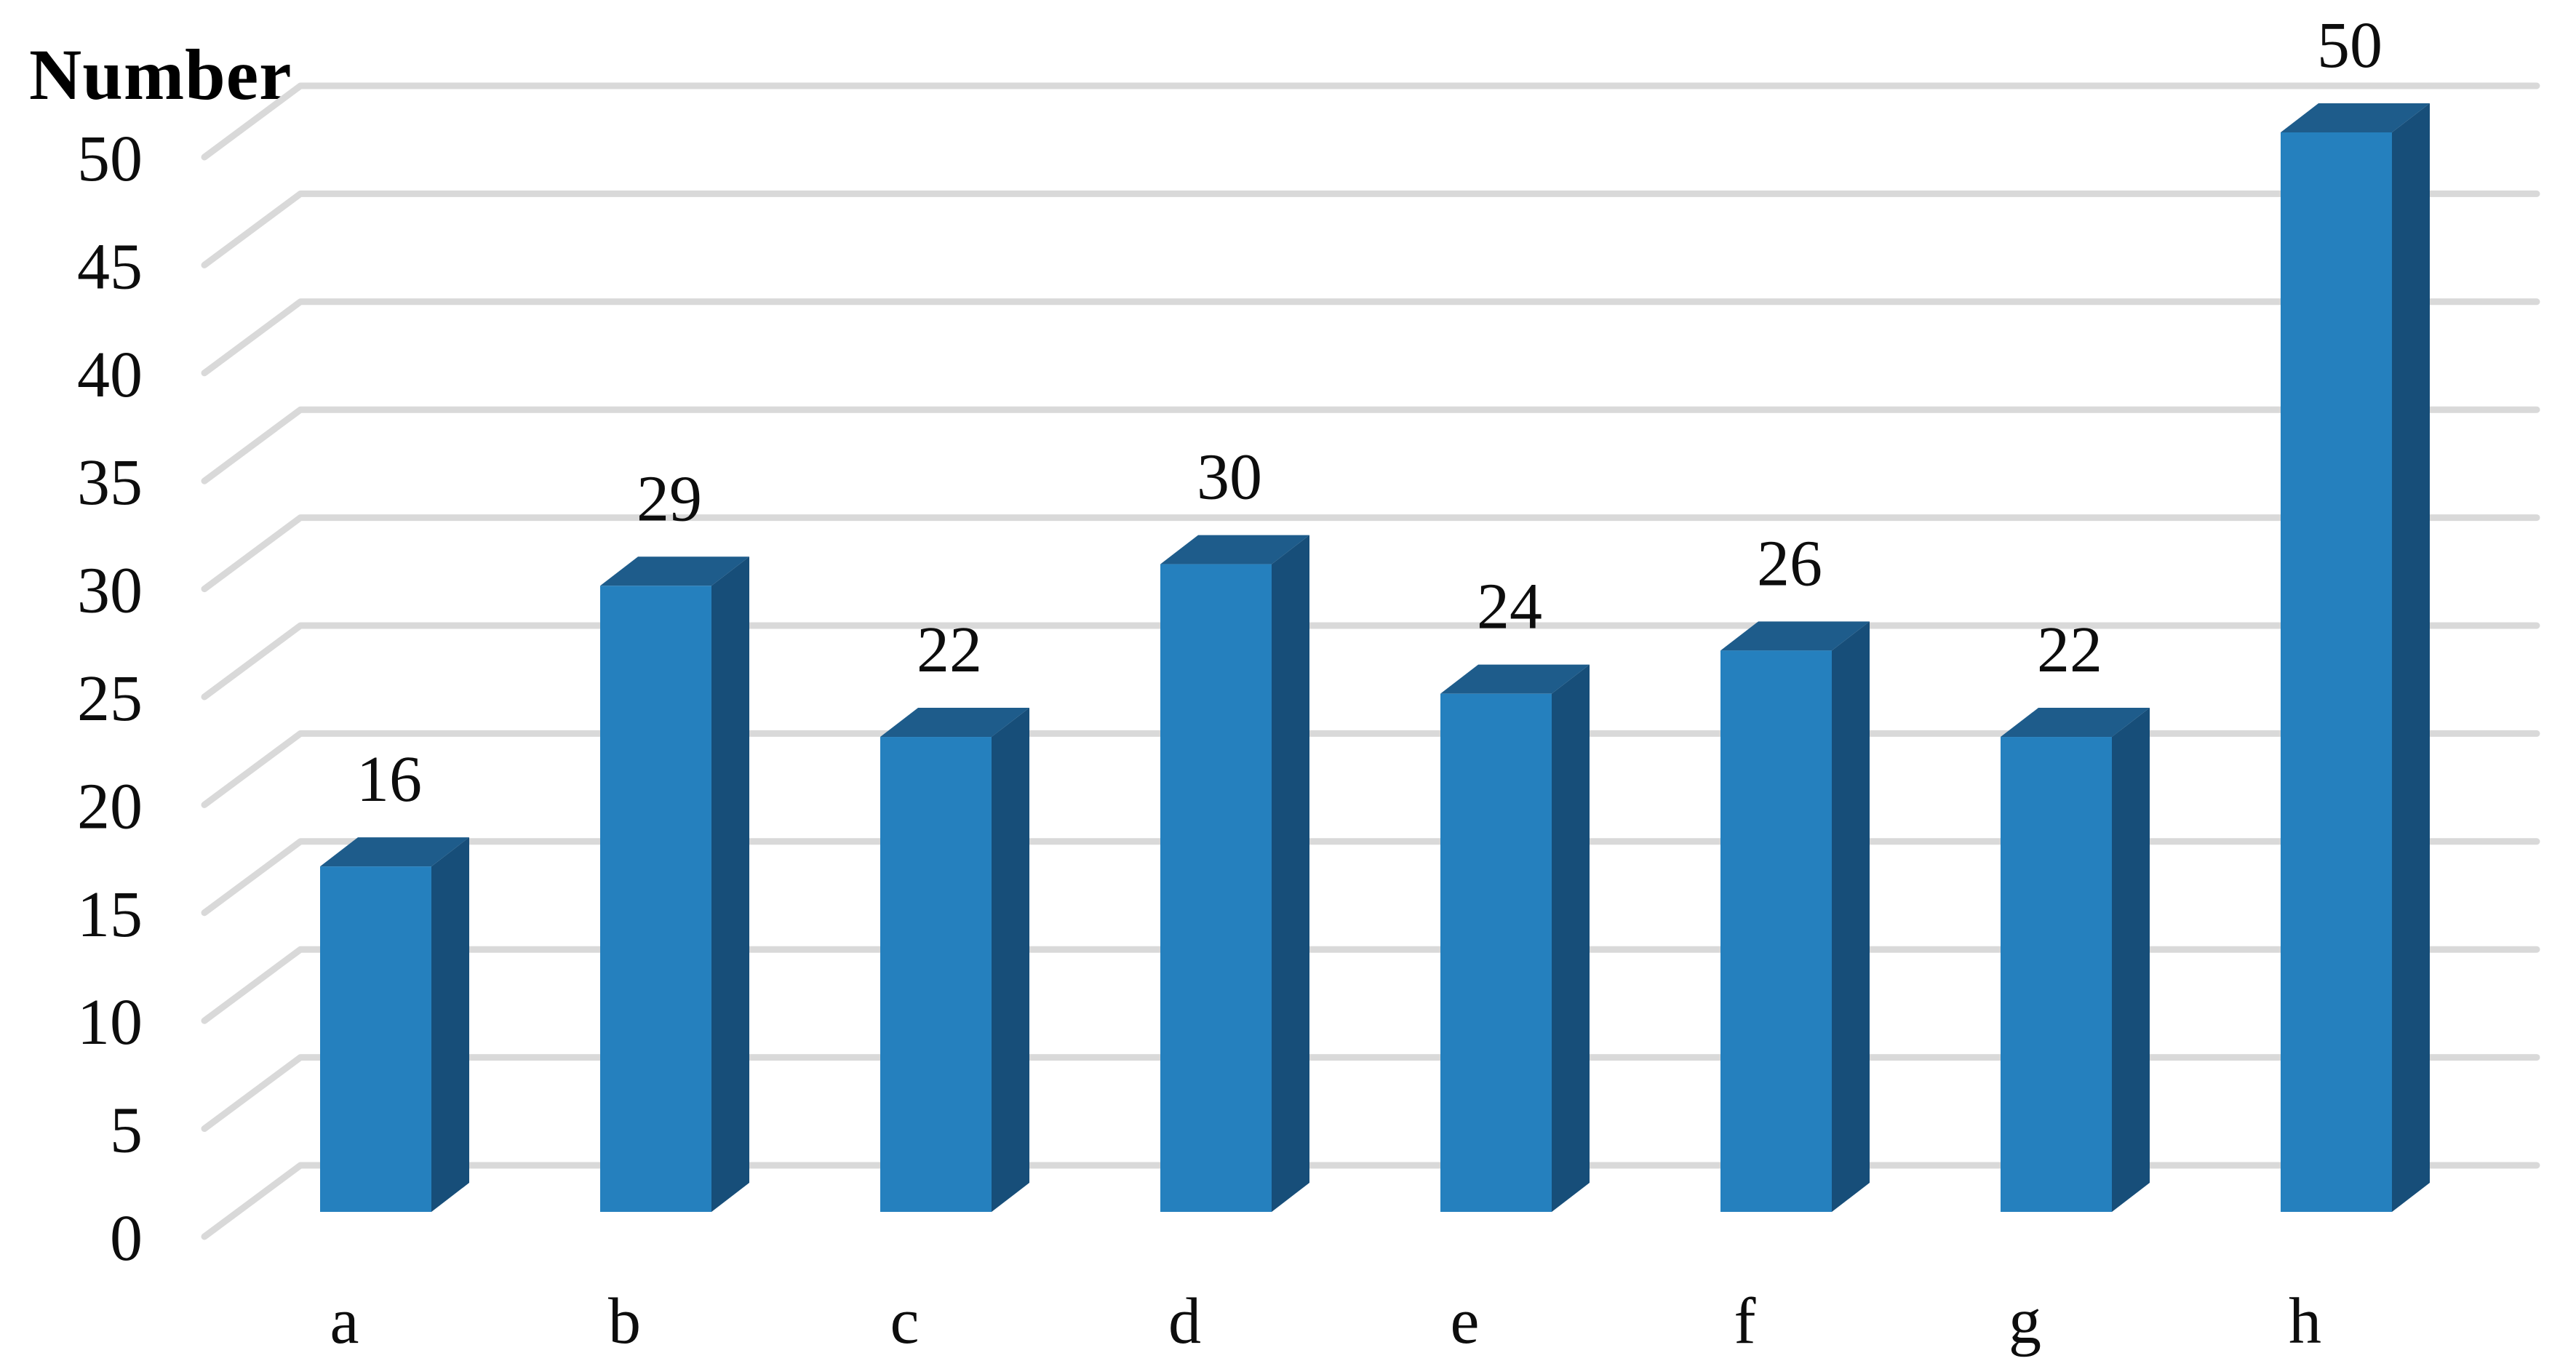 The width and height of the screenshot is (2576, 1369). I want to click on bar-3d-g, so click(2075, 960).